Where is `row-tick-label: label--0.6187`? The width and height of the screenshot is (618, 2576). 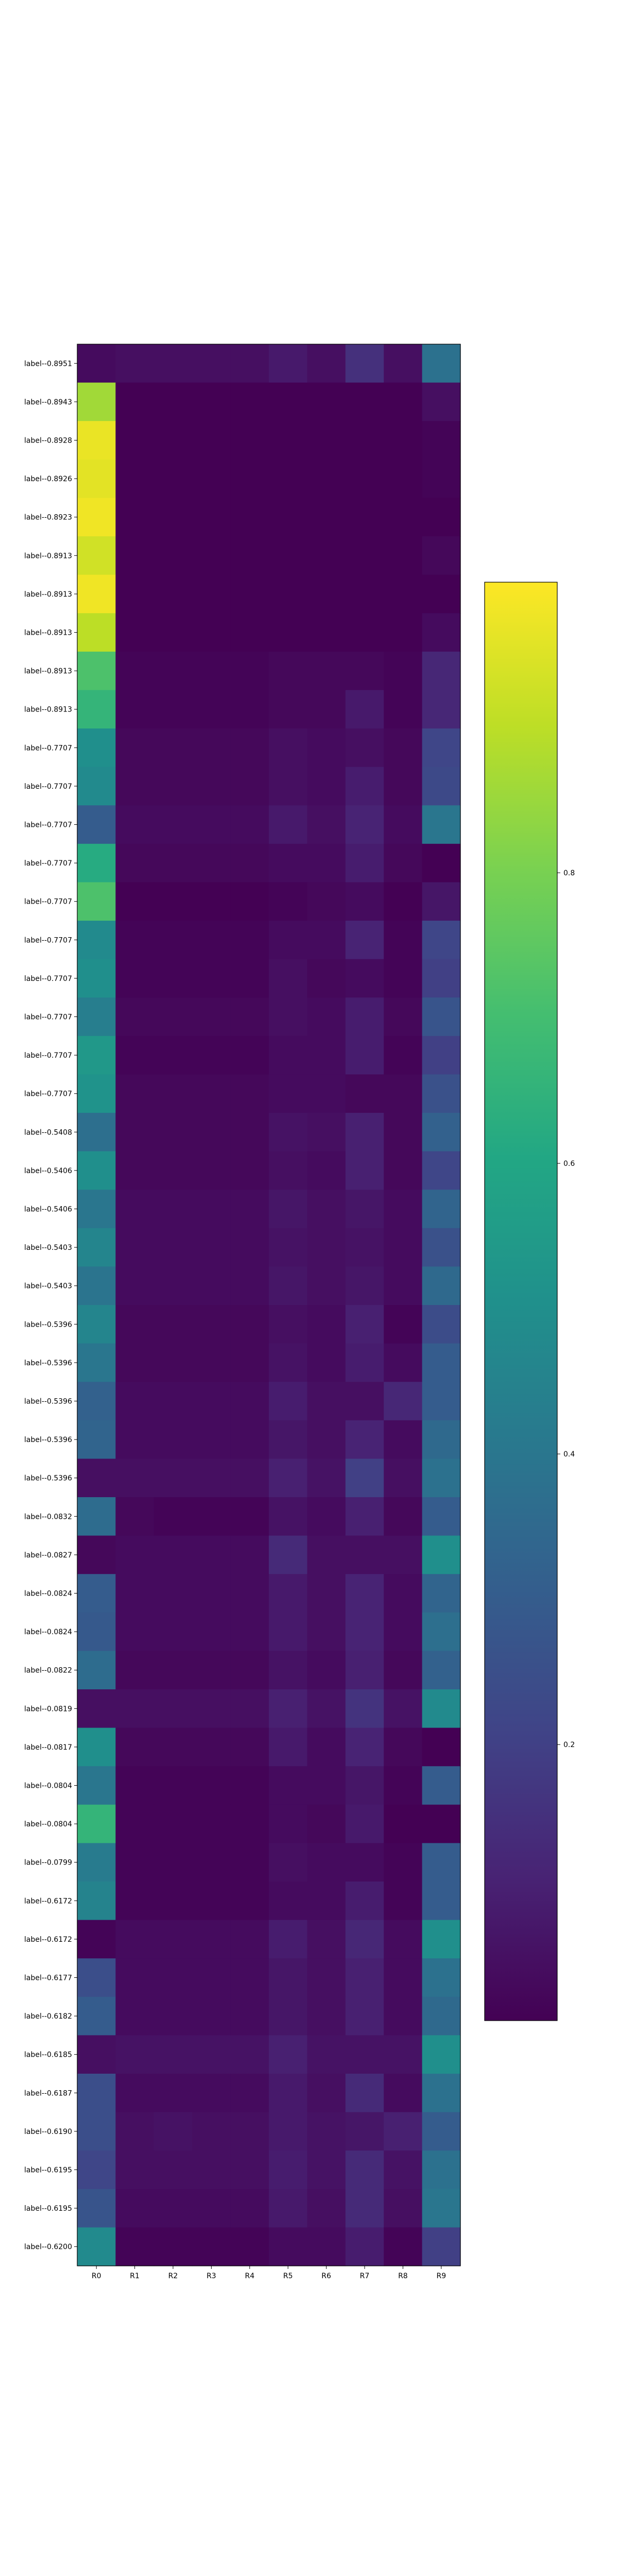
row-tick-label: label--0.6187 is located at coordinates (48, 2093).